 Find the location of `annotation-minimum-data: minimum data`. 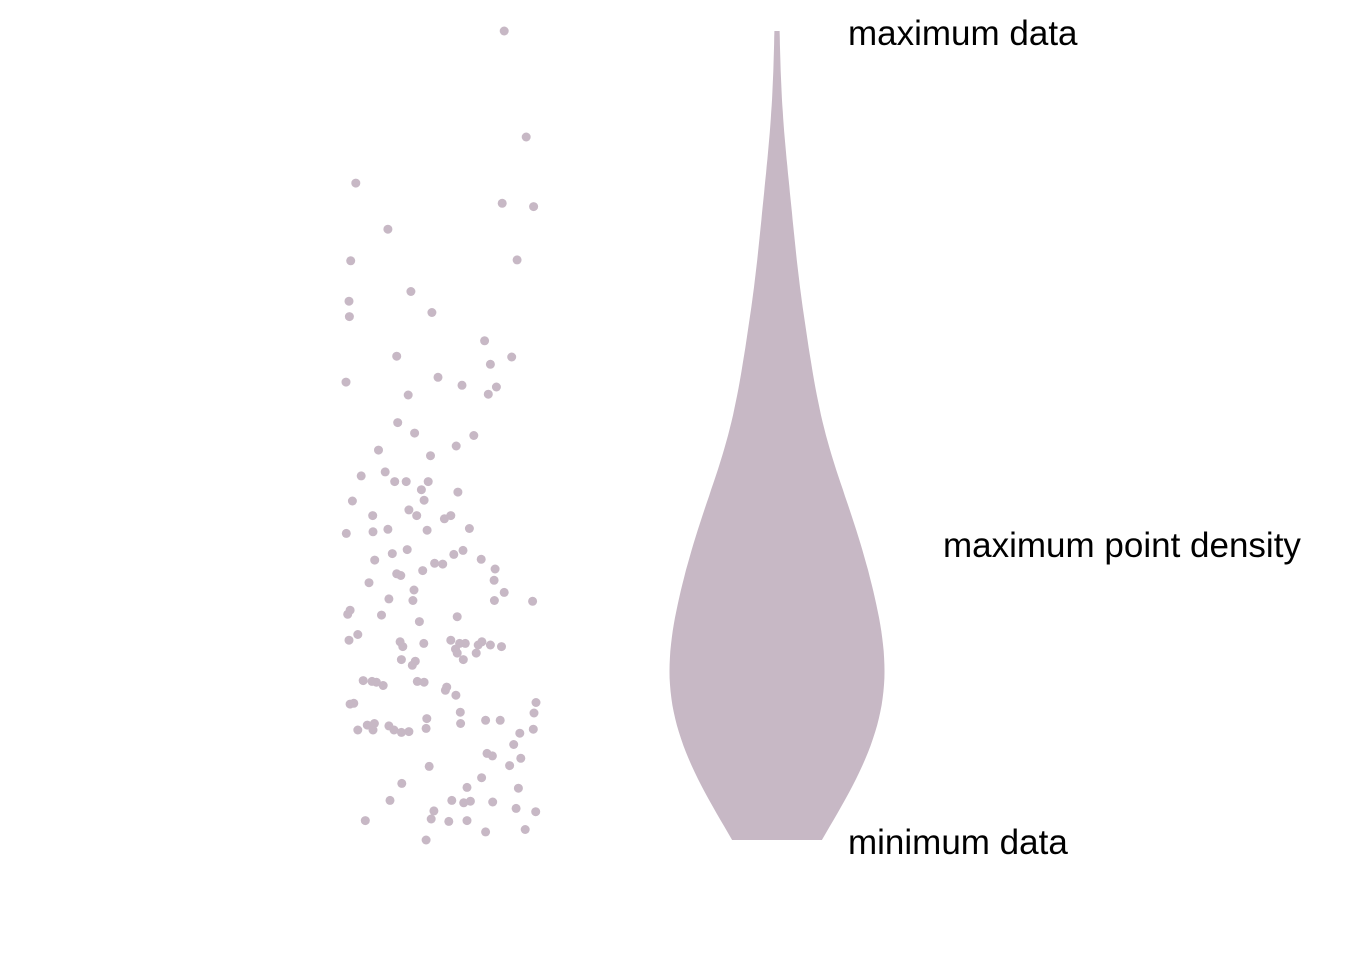

annotation-minimum-data: minimum data is located at coordinates (958, 842).